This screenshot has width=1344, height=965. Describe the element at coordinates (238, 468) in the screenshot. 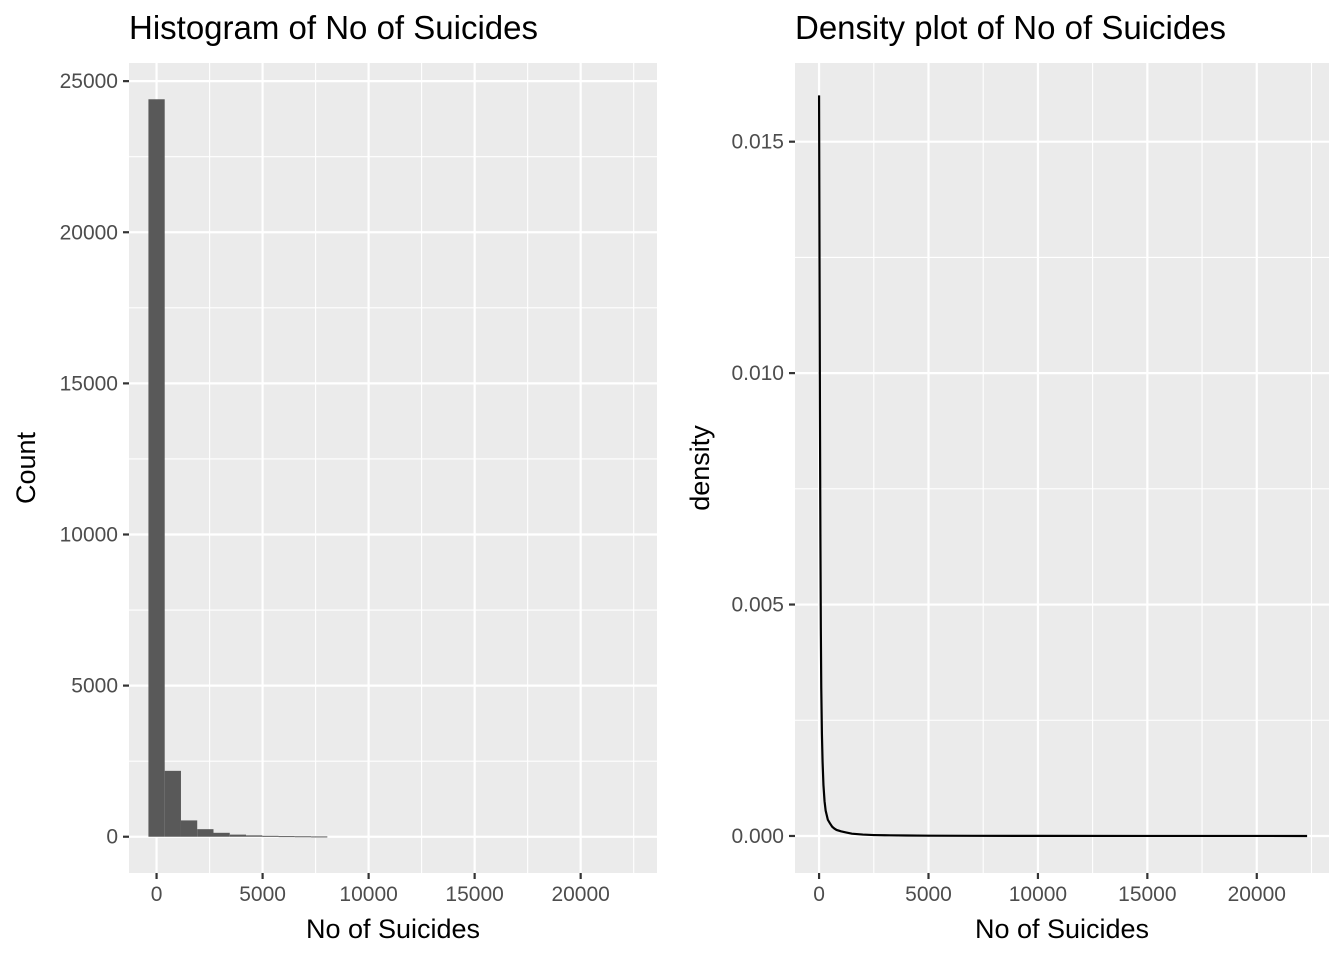

I see `histogram-bars` at that location.